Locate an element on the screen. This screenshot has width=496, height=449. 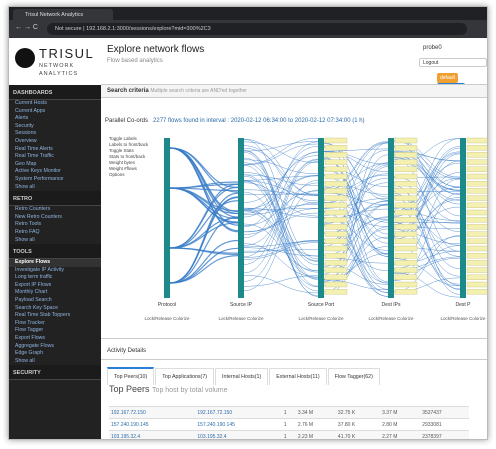
nav-buttons: ← → C is located at coordinates (26, 27).